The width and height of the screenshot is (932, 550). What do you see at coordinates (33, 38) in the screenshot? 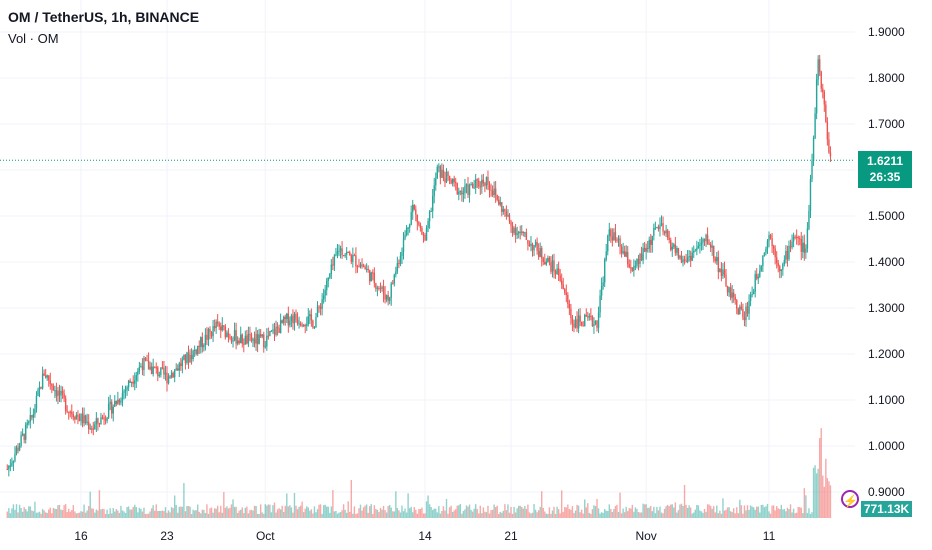
I see `volume-indicator-label: Vol · OM` at bounding box center [33, 38].